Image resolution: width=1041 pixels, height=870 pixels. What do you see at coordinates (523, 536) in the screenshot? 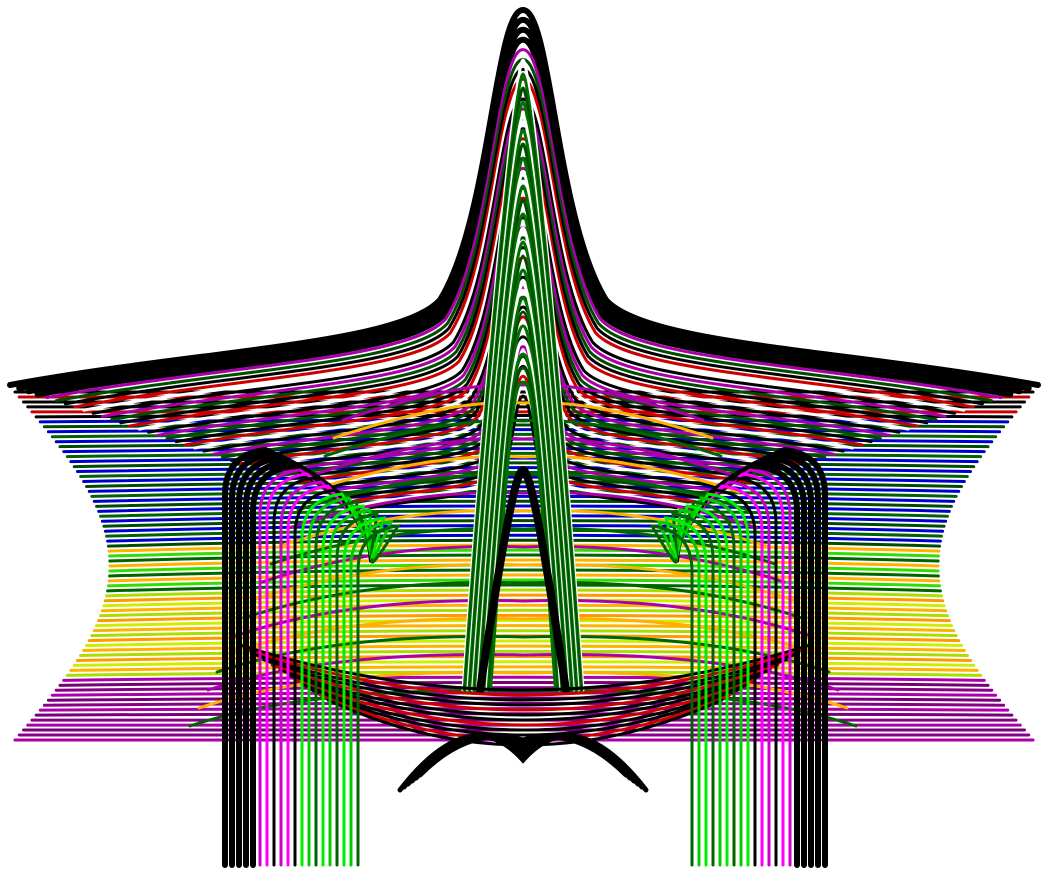
I see `spike-curve` at bounding box center [523, 536].